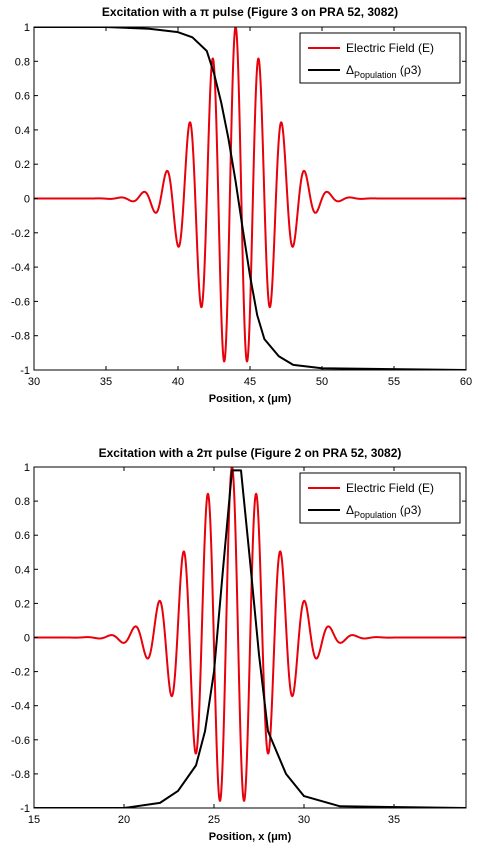 The width and height of the screenshot is (478, 857). Describe the element at coordinates (322, 382) in the screenshot. I see `x-tick-label: 50` at that location.